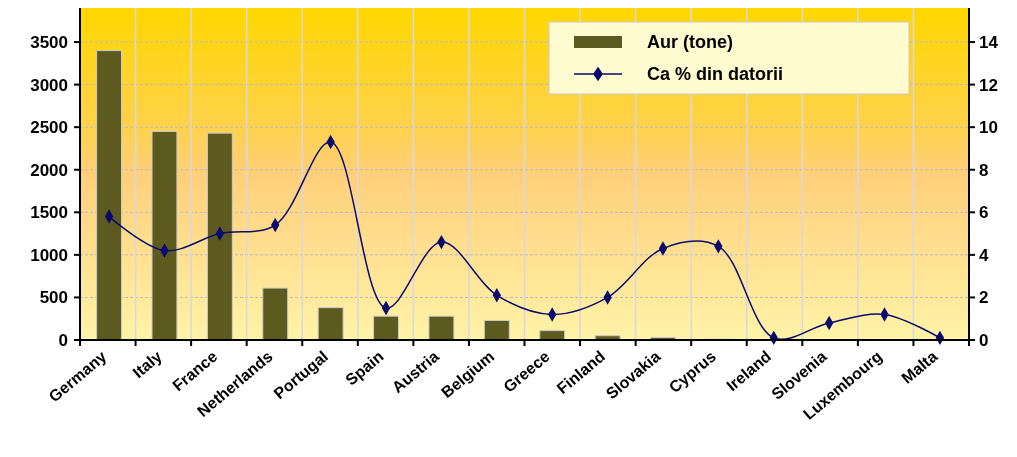  I want to click on x-tick-label: Italy, so click(147, 364).